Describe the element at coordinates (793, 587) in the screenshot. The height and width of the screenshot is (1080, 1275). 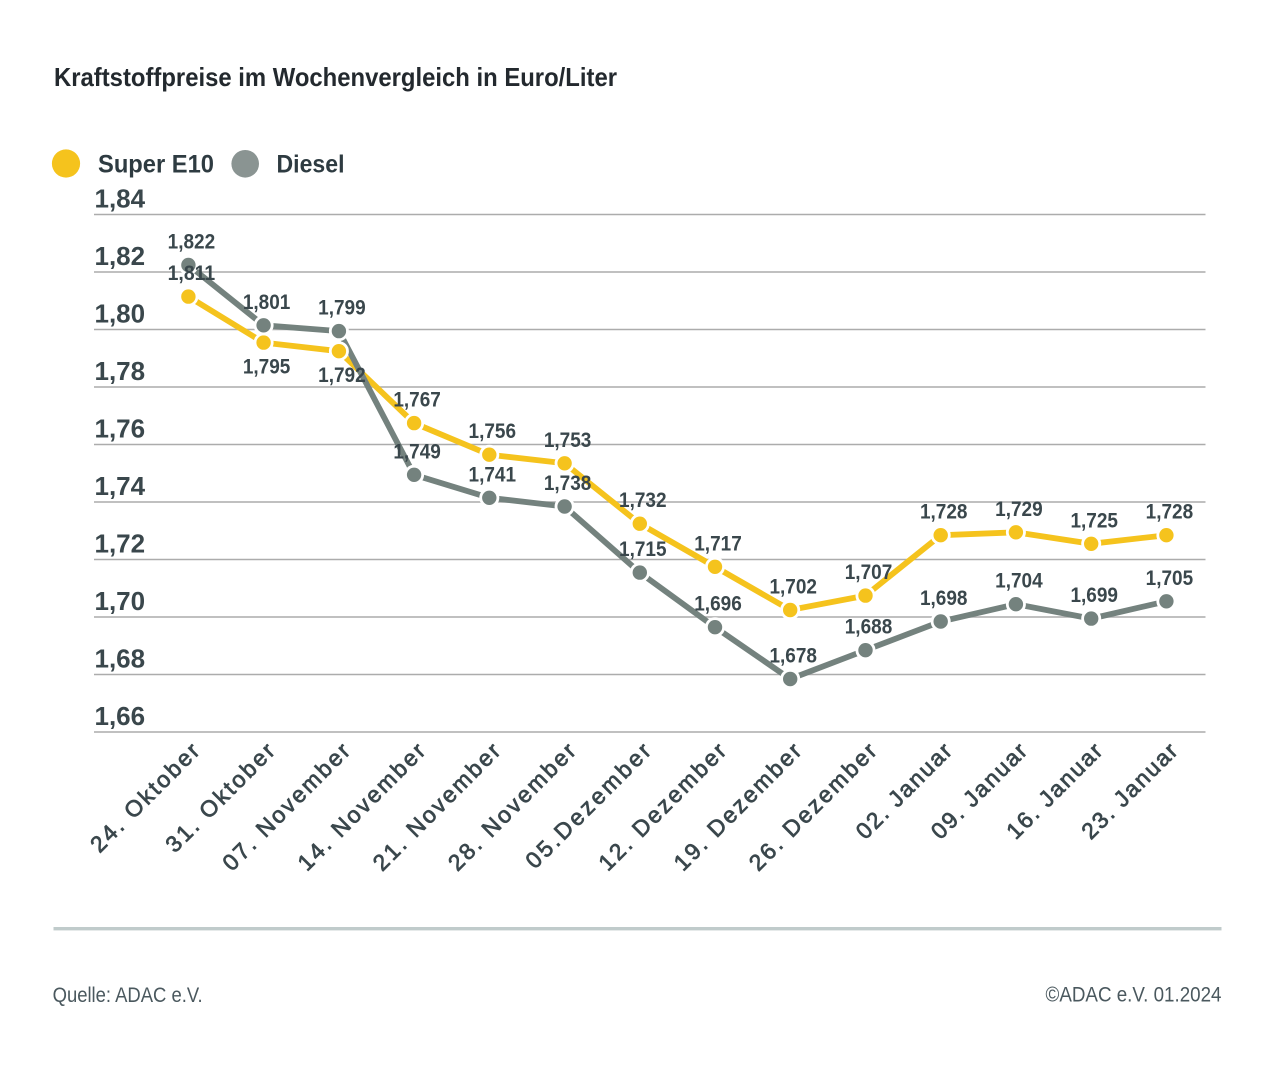
I see `svg-text: 1,702` at that location.